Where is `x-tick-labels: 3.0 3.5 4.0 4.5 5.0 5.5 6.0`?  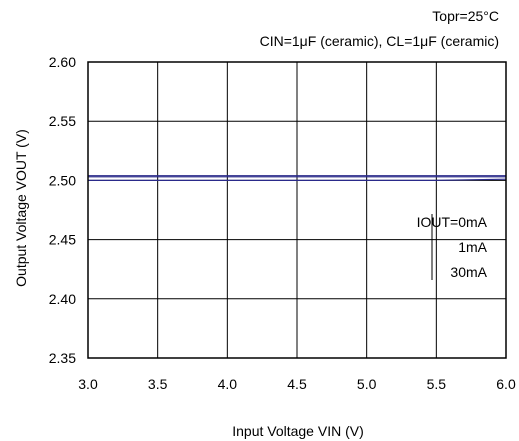 x-tick-labels: 3.0 3.5 4.0 4.5 5.0 5.5 6.0 is located at coordinates (297, 384).